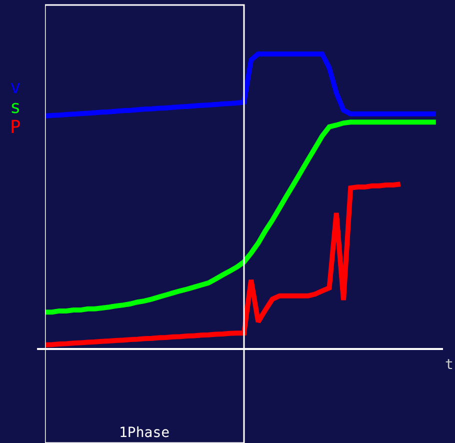  I want to click on text: s, so click(15, 107).